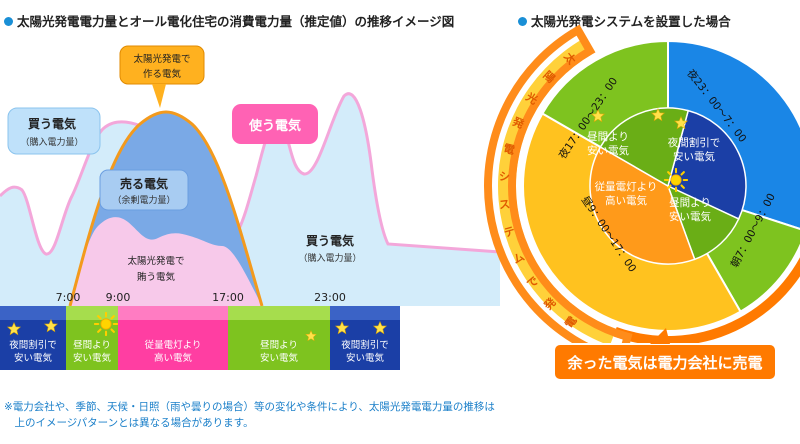 This screenshot has height=444, width=800. I want to click on pie-inner-label-day: 従量電灯より, so click(626, 186).